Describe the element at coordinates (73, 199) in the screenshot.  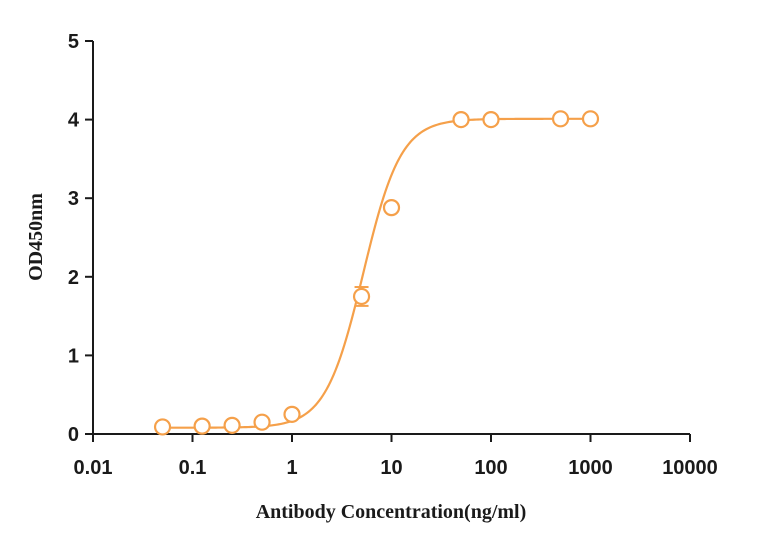
I see `y-tick-label: 3` at that location.